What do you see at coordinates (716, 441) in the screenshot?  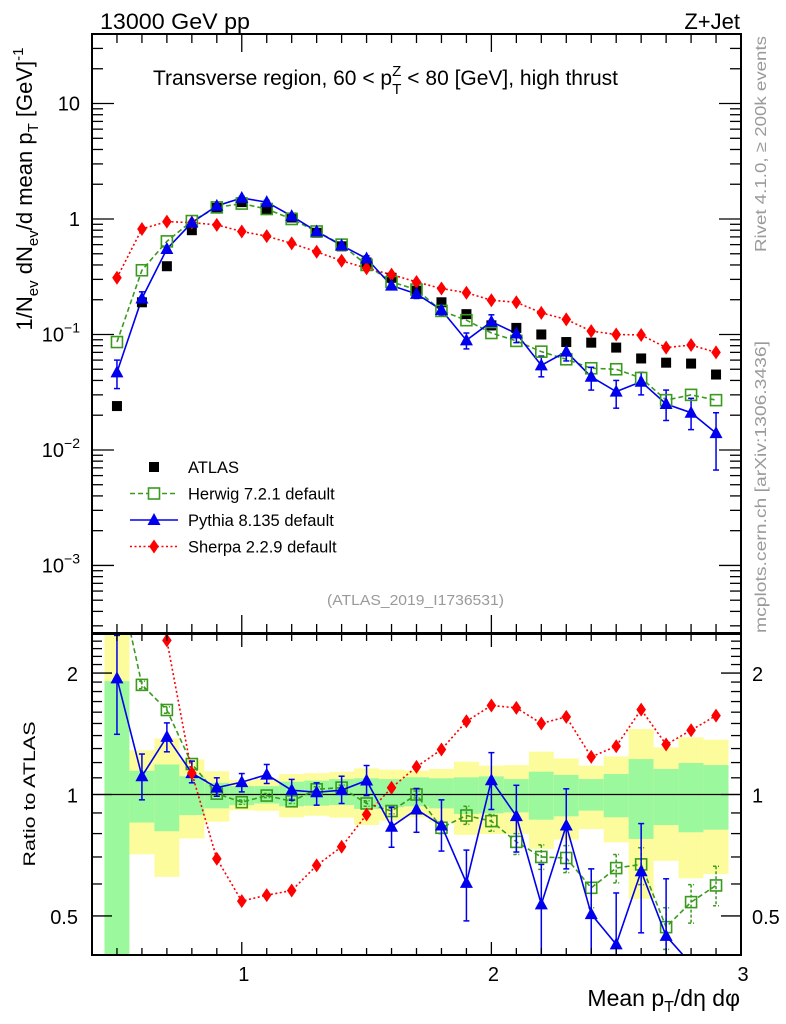 I see `main-pythia-error-bar` at bounding box center [716, 441].